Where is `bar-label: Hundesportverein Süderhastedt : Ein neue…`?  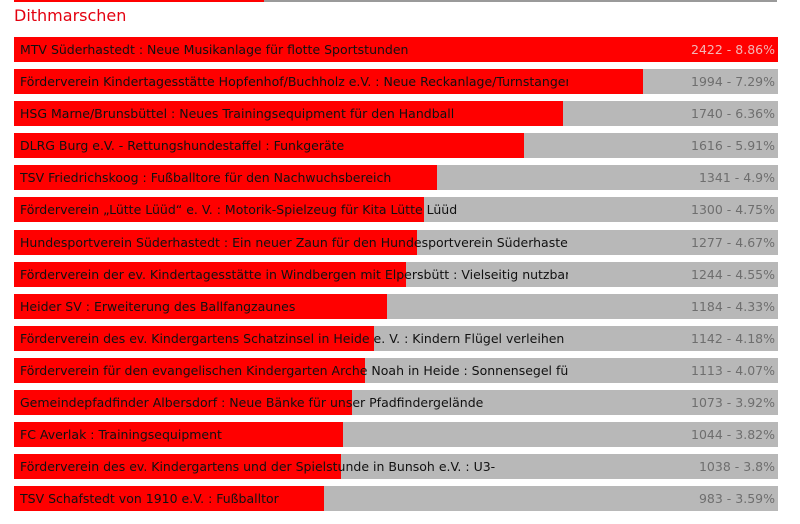
bar-label: Hundesportverein Süderhastedt : Ein neue… is located at coordinates (294, 242).